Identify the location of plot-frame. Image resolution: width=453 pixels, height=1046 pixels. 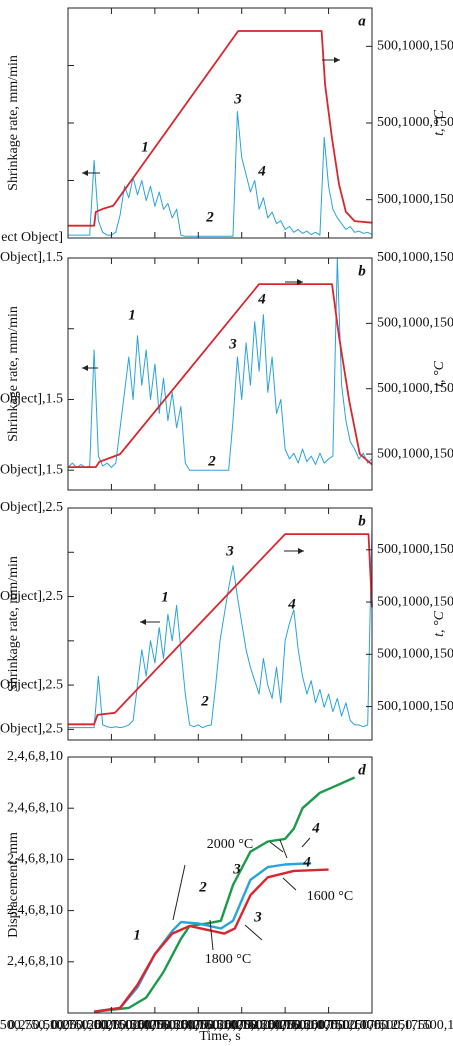
(220, 123).